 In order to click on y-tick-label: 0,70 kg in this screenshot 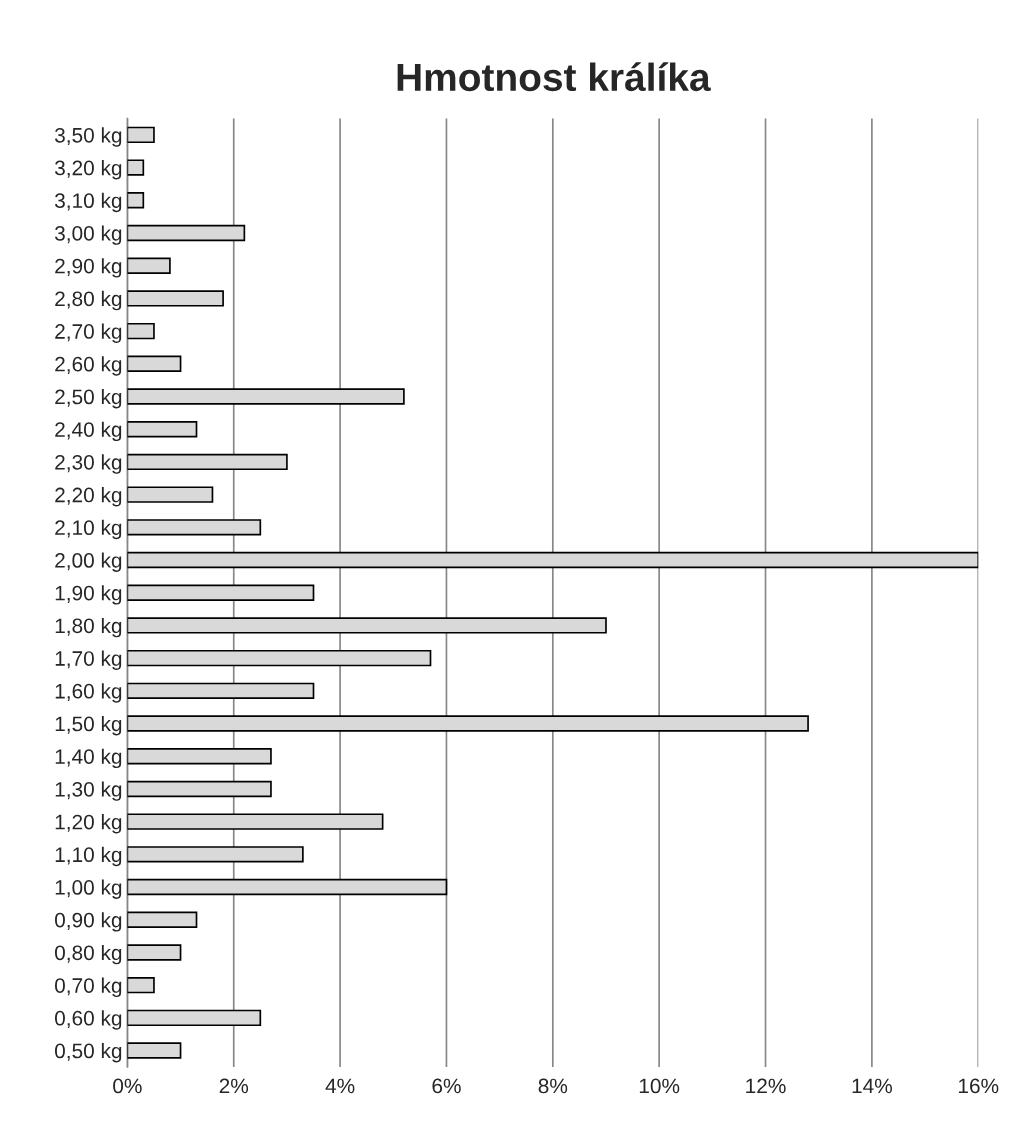, I will do `click(88, 987)`.